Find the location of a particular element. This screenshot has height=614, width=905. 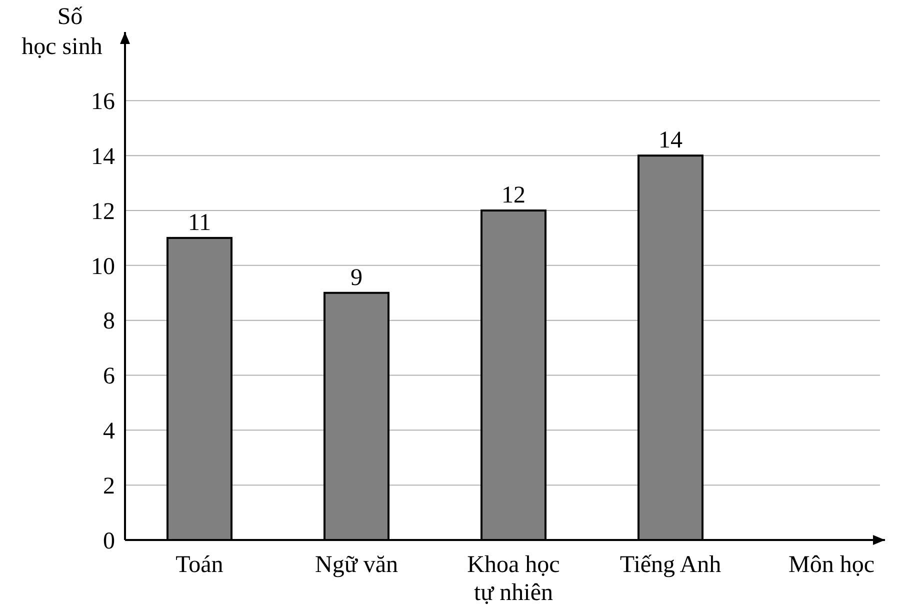

y-tick-label: 6 is located at coordinates (109, 377).